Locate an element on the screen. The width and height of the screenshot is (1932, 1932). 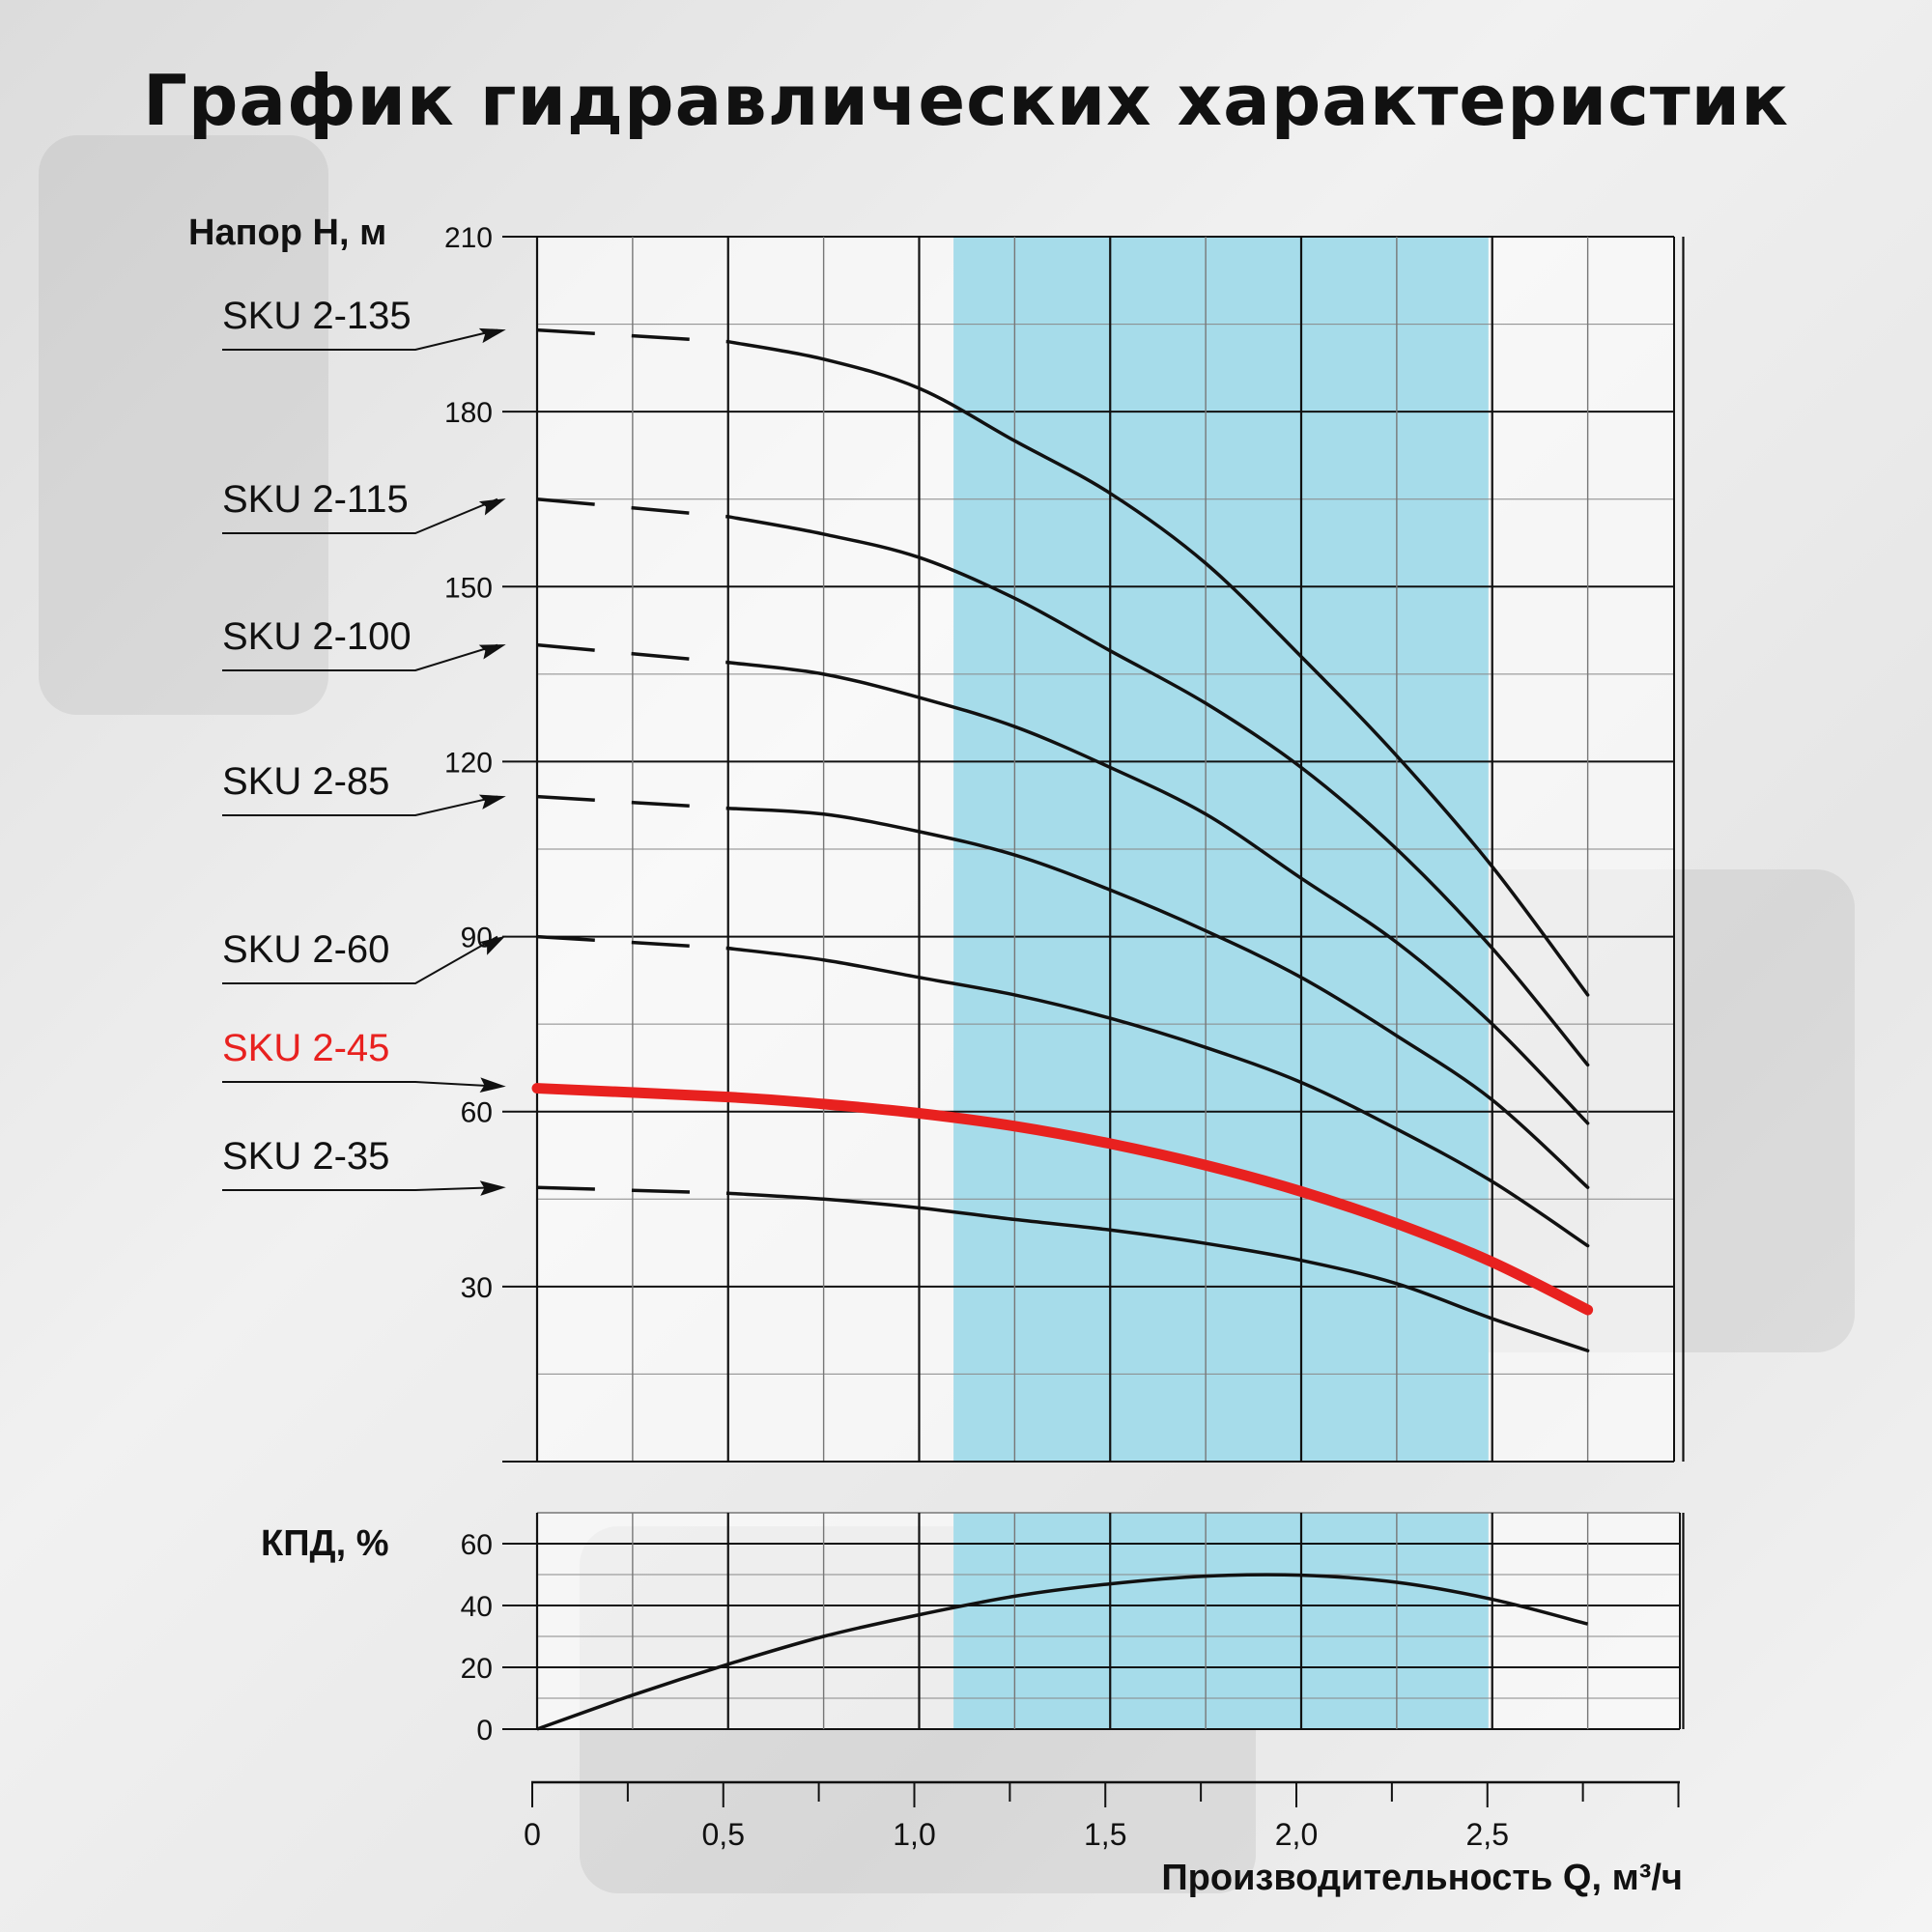
series-label: SKU 2-45 is located at coordinates (305, 1048).